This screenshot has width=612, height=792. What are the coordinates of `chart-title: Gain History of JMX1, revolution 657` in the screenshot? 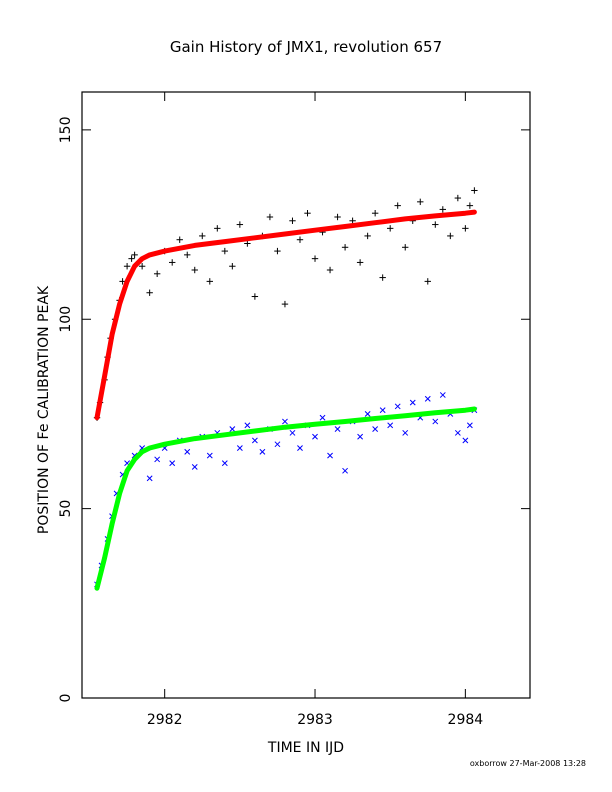 It's located at (306, 47).